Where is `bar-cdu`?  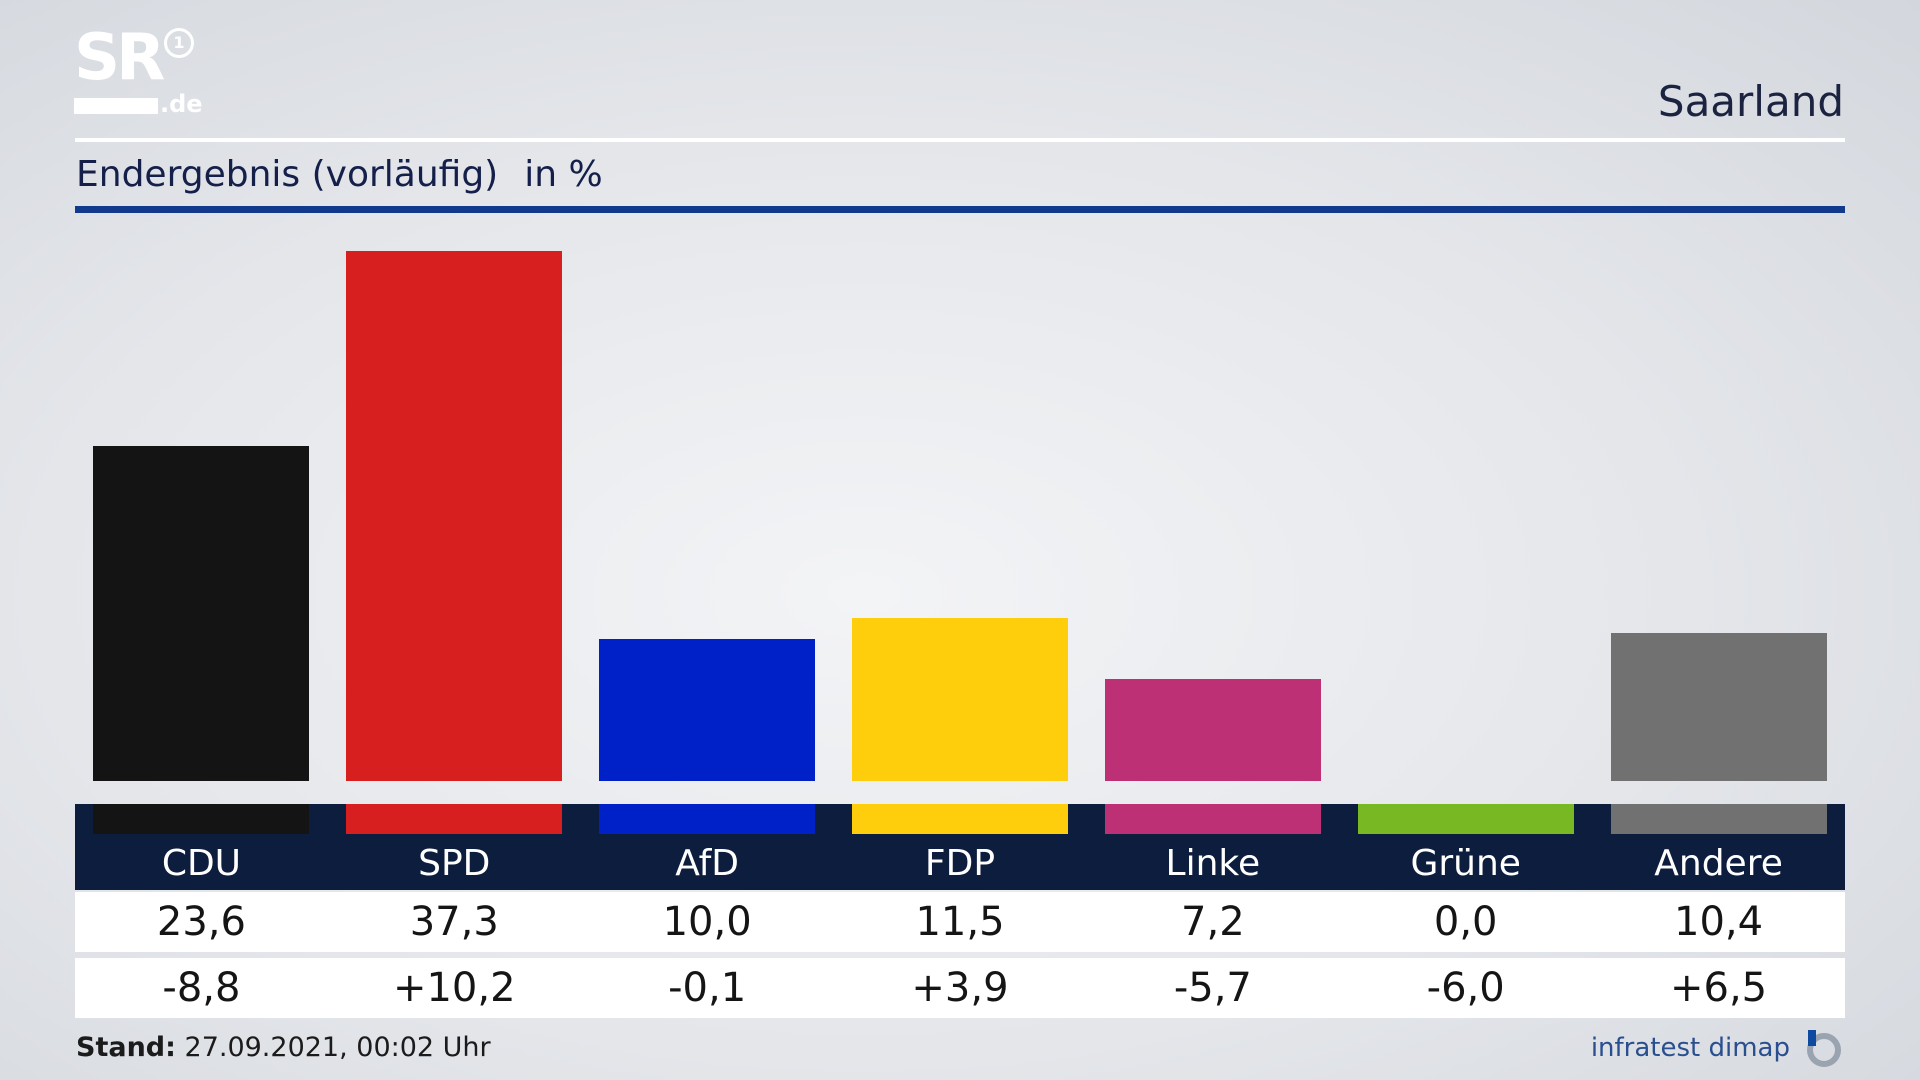
bar-cdu is located at coordinates (201, 613).